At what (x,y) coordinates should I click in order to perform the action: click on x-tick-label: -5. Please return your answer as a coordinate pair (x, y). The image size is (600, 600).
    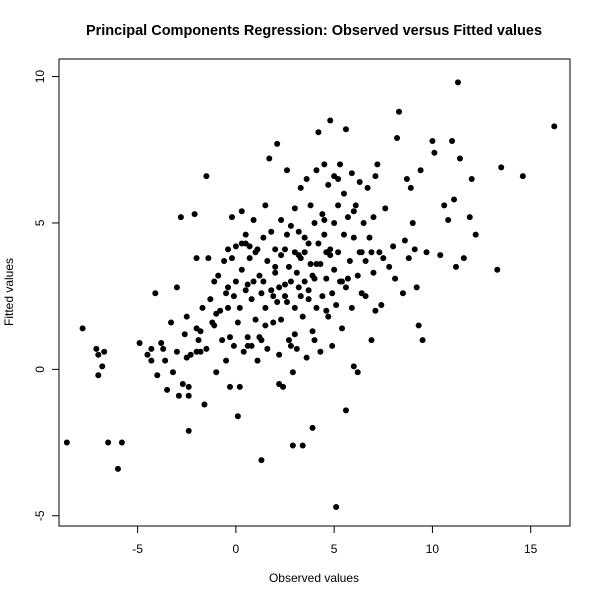
    Looking at the image, I should click on (137, 549).